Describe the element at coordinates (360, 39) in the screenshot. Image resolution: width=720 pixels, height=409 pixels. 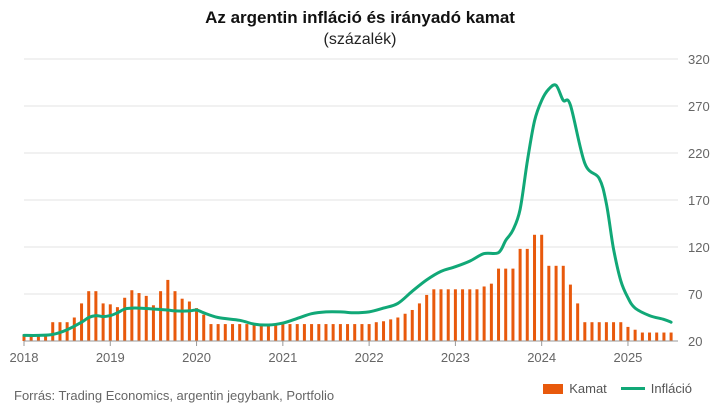
I see `chart-subtitle: (százalék)` at that location.